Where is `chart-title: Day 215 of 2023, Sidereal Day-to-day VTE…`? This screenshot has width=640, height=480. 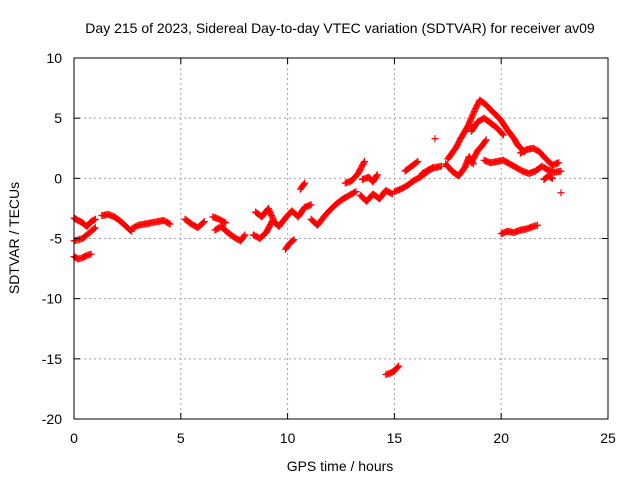
chart-title: Day 215 of 2023, Sidereal Day-to-day VTE… is located at coordinates (340, 28).